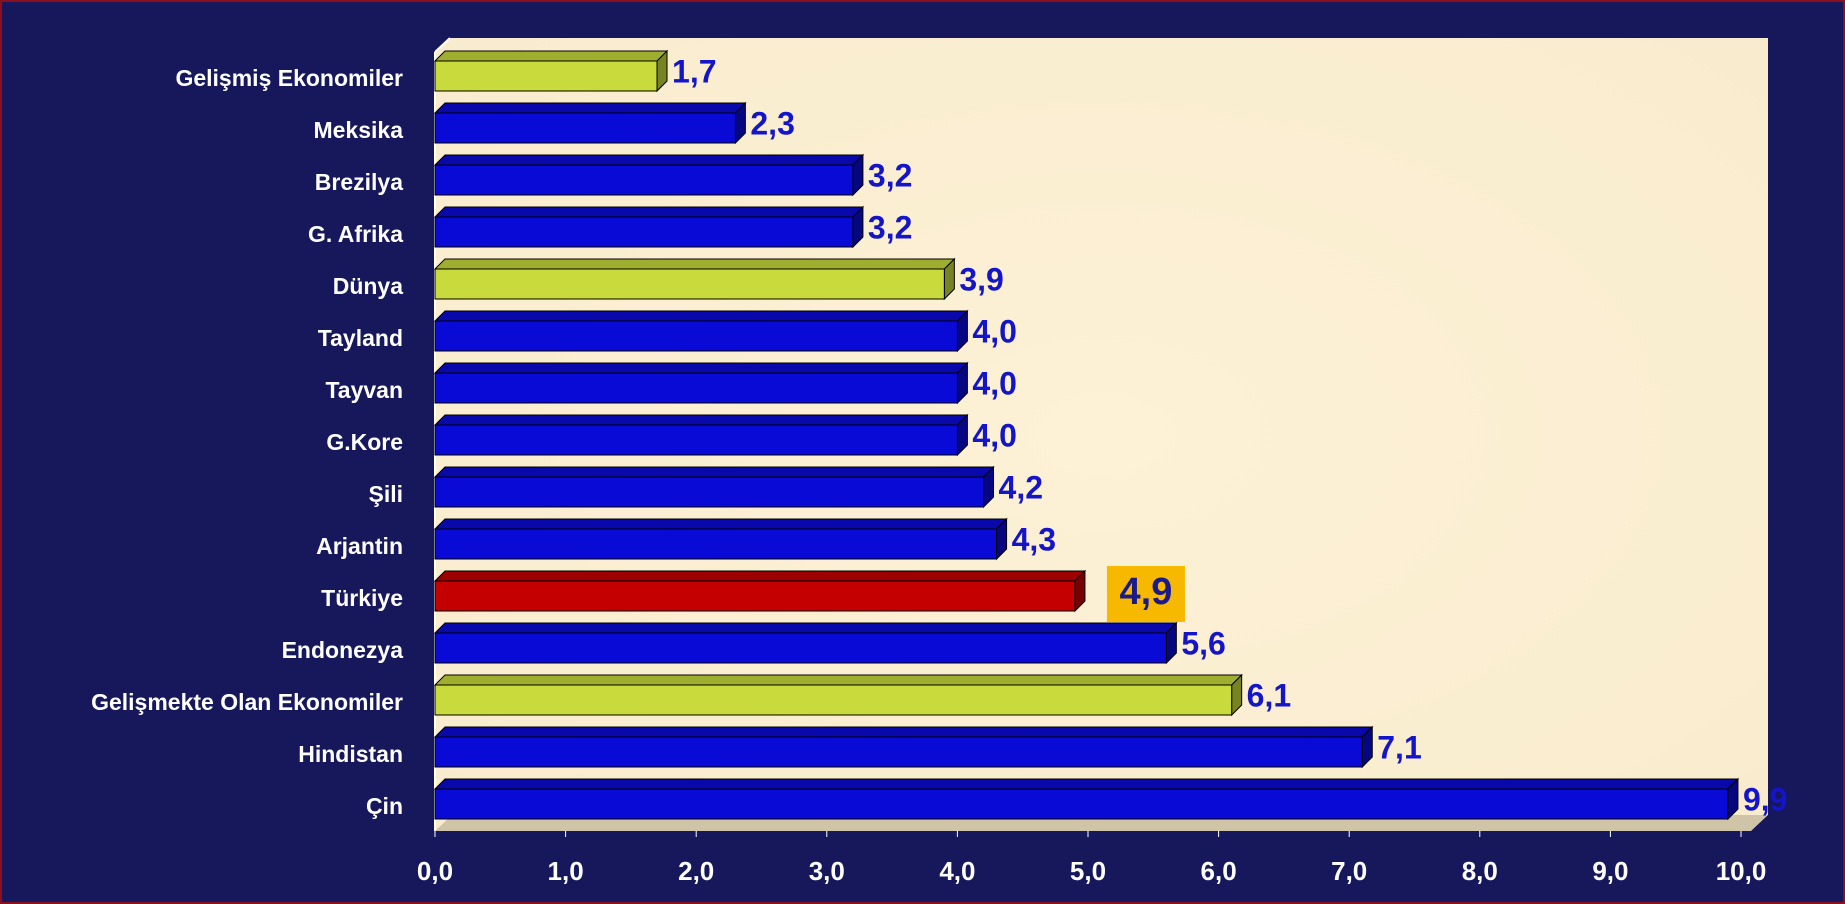 Image resolution: width=1845 pixels, height=904 pixels. I want to click on value-label: 9,9, so click(1765, 799).